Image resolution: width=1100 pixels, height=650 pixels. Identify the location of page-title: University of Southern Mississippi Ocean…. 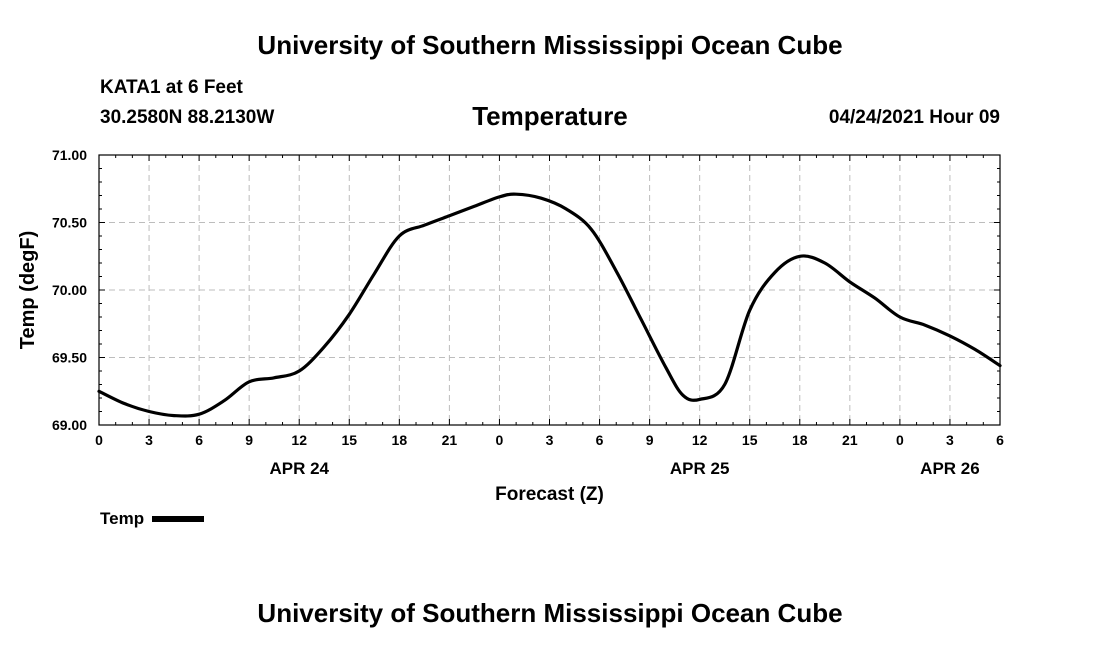
(550, 45).